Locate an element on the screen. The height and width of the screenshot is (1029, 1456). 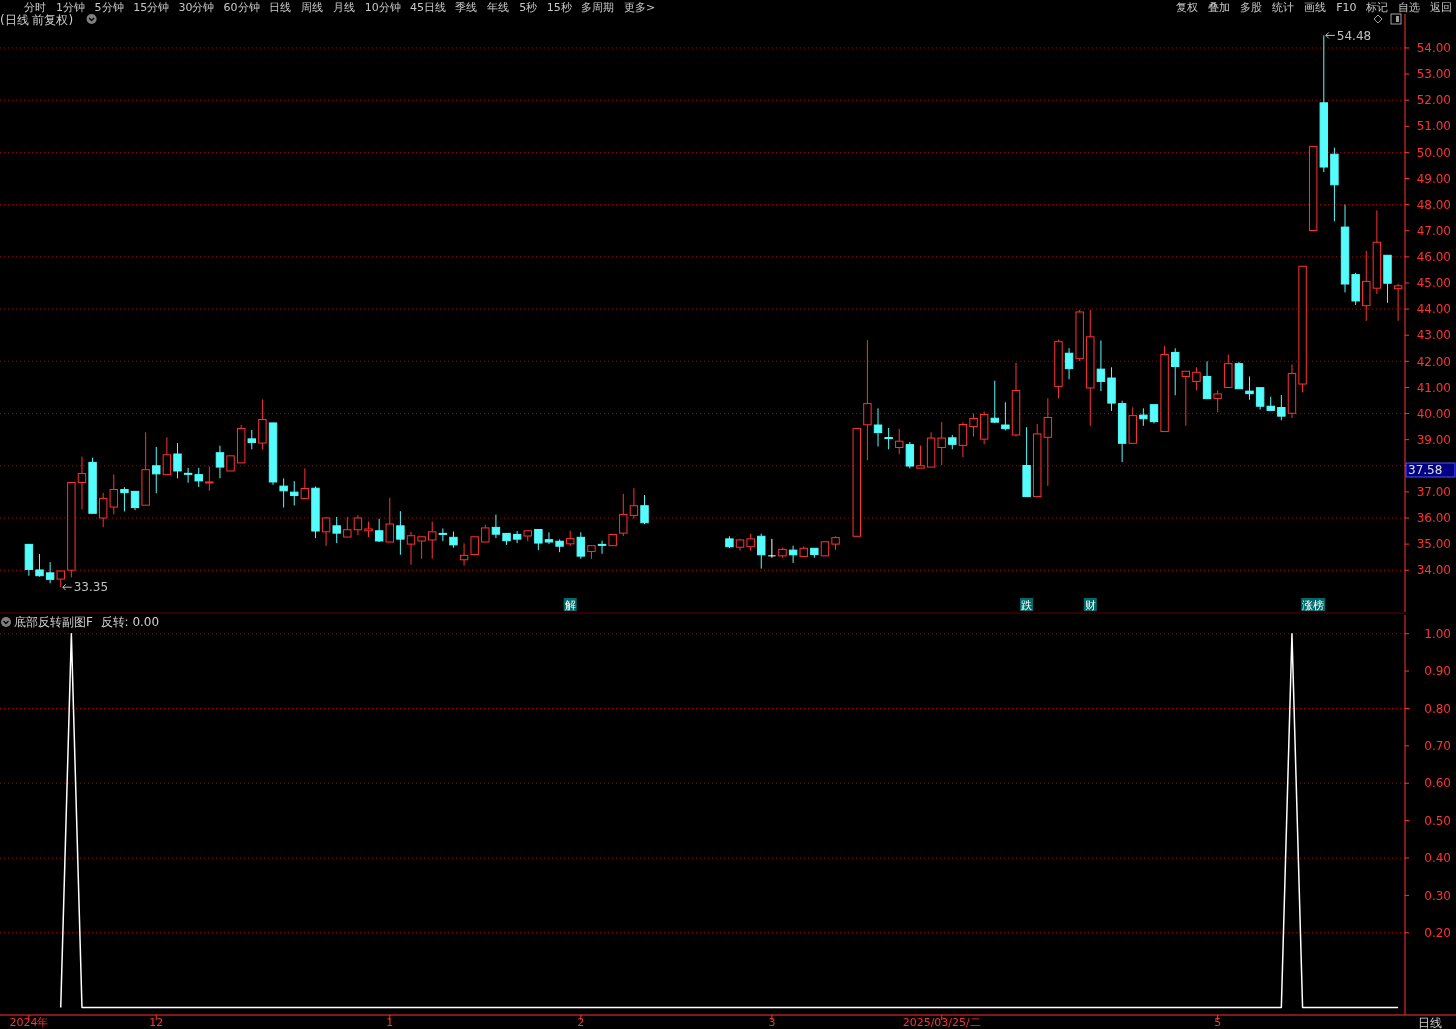
text: F10 is located at coordinates (1346, 7).